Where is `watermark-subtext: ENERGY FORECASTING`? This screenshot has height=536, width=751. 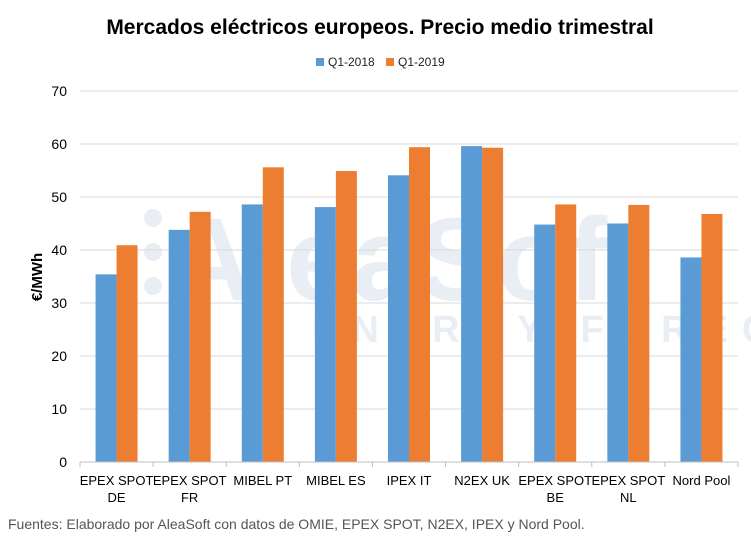 watermark-subtext: ENERGY FORECASTING is located at coordinates (531, 330).